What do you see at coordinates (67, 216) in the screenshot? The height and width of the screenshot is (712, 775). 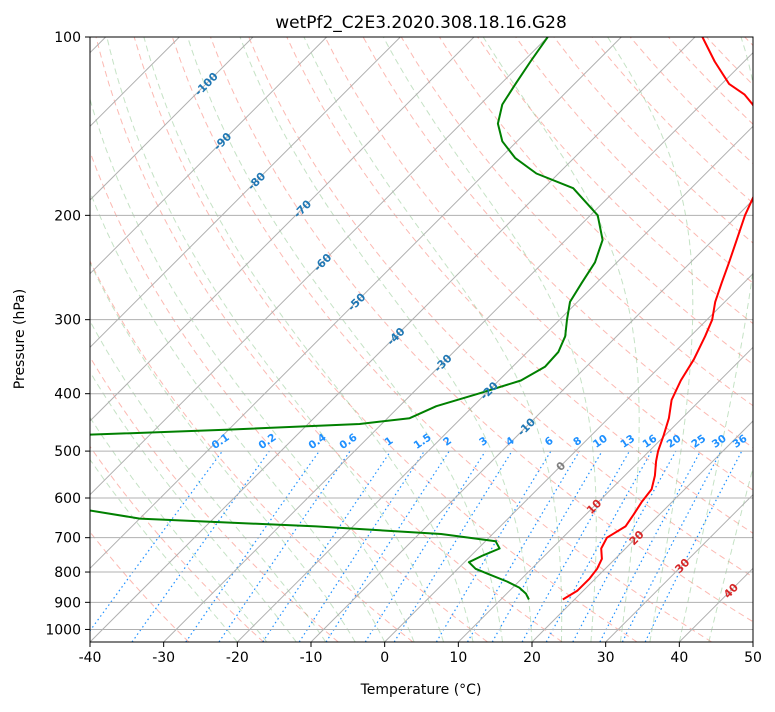 I see `y-tick-label: 200` at bounding box center [67, 216].